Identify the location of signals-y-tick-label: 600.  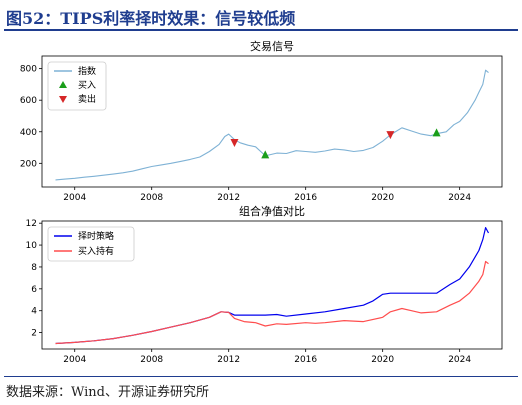
(28, 101).